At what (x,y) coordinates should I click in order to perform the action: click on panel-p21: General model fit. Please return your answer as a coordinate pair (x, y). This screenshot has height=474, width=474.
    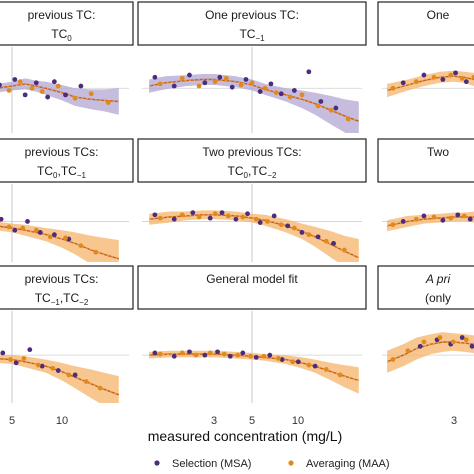
    Looking at the image, I should click on (252, 334).